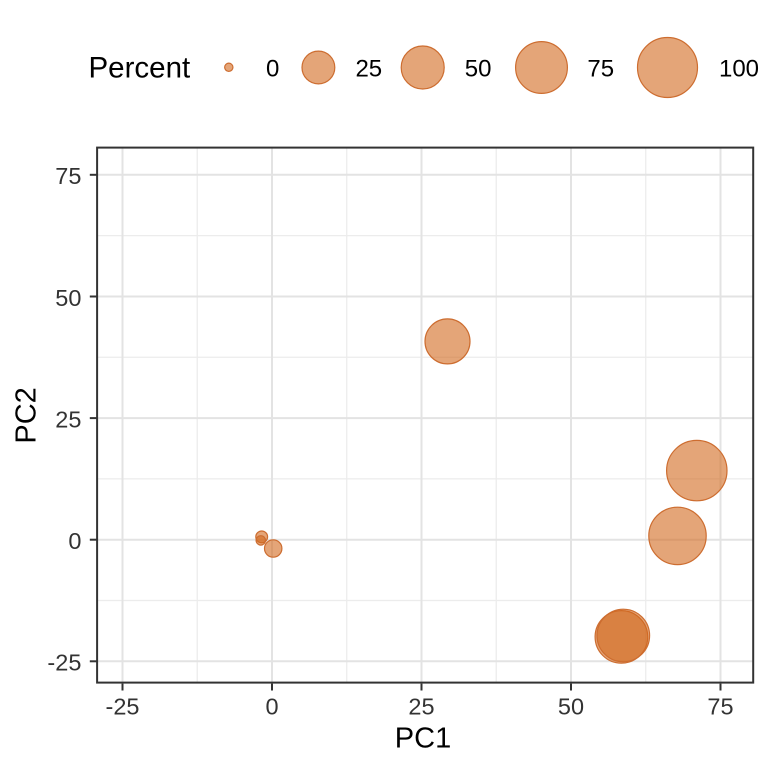 This screenshot has width=768, height=768. What do you see at coordinates (27, 415) in the screenshot?
I see `svg-text: PC2` at bounding box center [27, 415].